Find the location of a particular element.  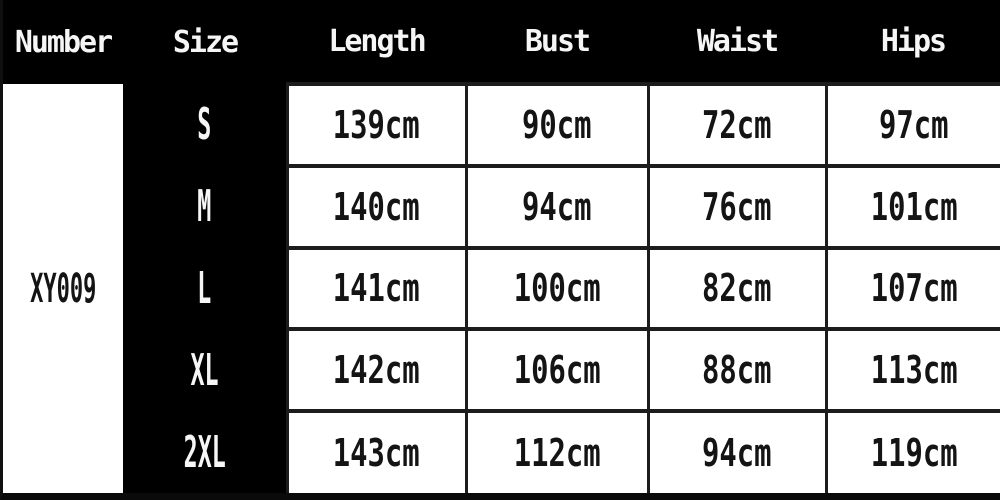

length-value: 142cm is located at coordinates (376, 370).